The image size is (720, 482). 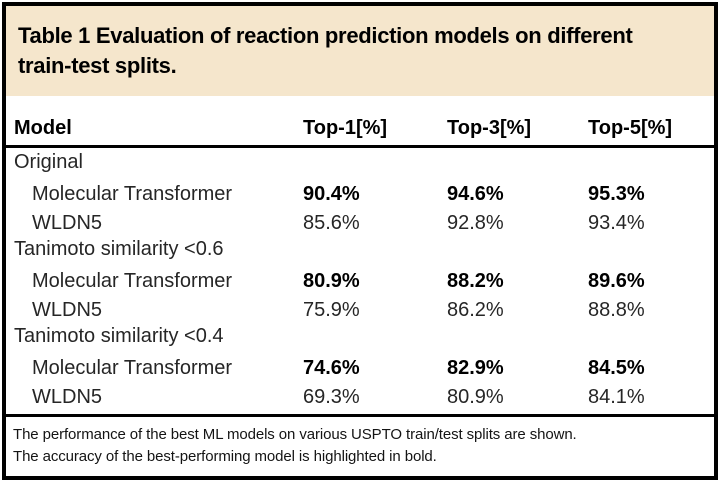 I want to click on top1-value: 85.6%, so click(x=331, y=223).